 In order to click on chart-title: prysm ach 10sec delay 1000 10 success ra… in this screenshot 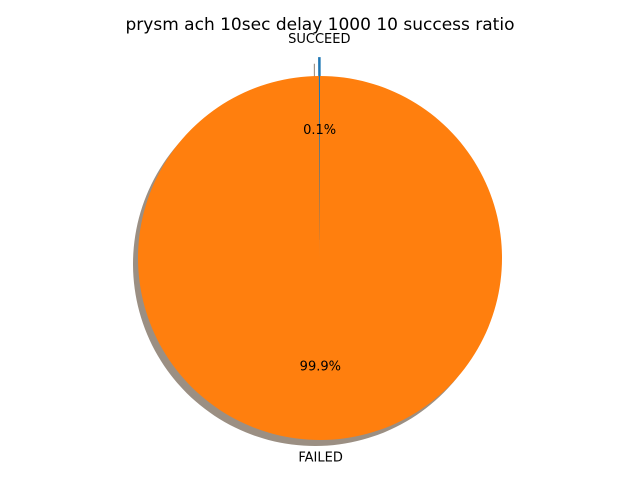, I will do `click(320, 25)`.